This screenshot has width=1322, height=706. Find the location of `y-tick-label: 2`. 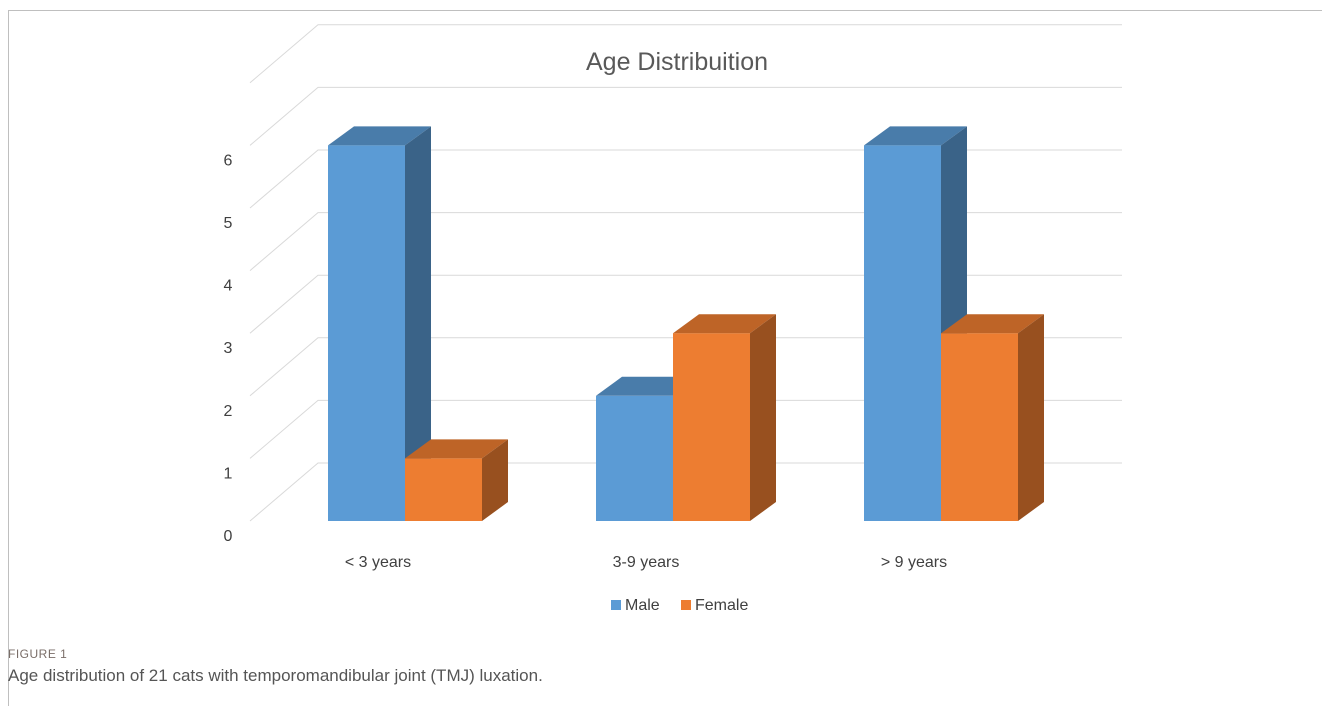

y-tick-label: 2 is located at coordinates (228, 411).